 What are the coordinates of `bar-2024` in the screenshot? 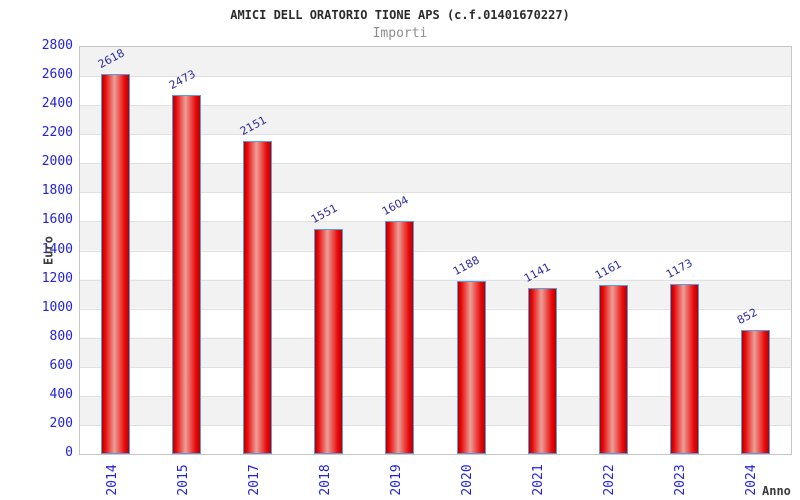 It's located at (755, 392).